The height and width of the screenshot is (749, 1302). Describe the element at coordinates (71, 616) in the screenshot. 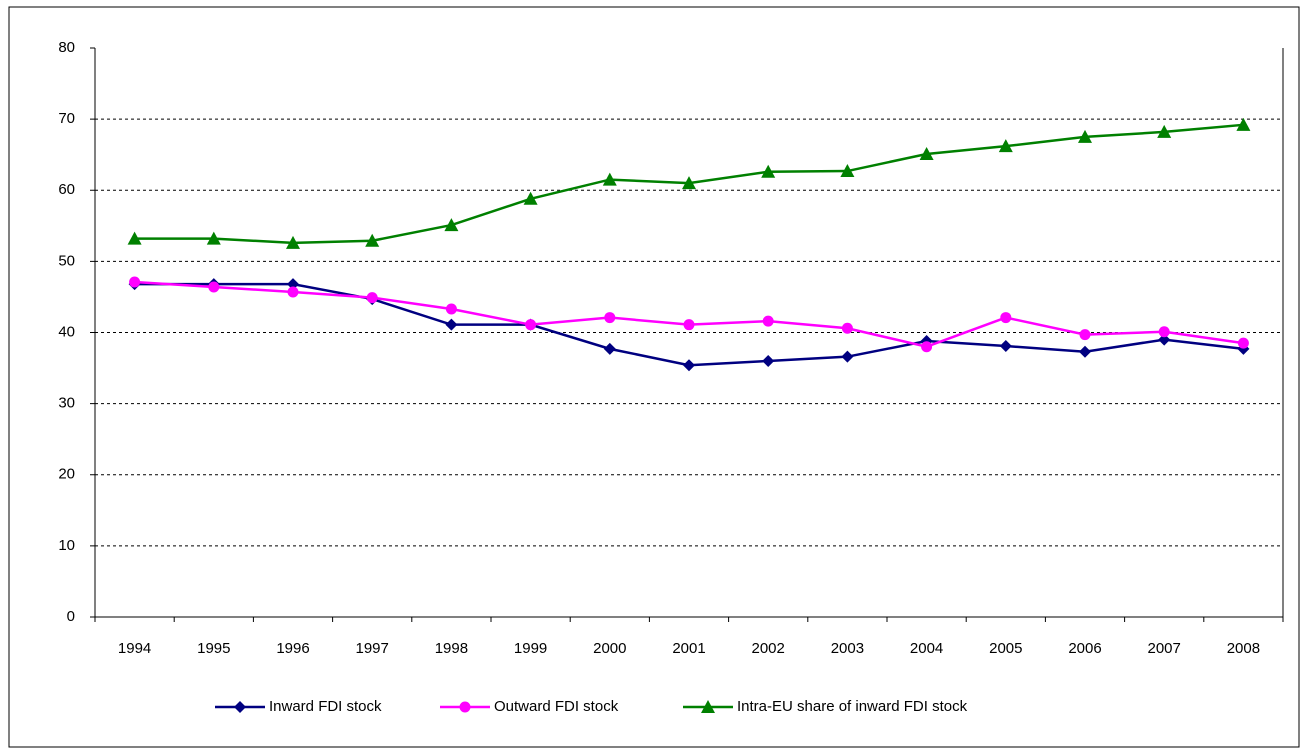

I see `y-tick-label: 0` at that location.